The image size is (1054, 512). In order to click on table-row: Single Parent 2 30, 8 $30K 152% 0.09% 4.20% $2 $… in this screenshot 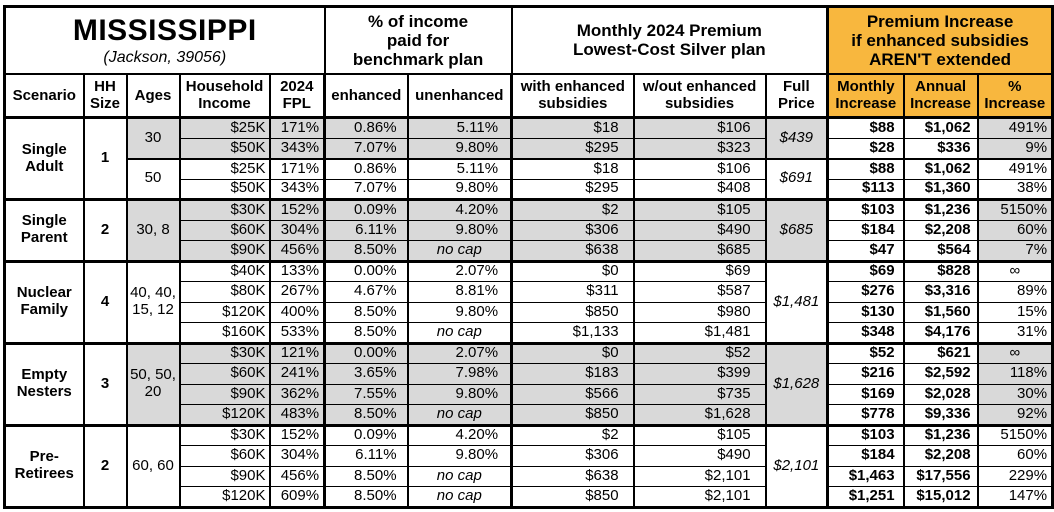, I will do `click(528, 230)`.